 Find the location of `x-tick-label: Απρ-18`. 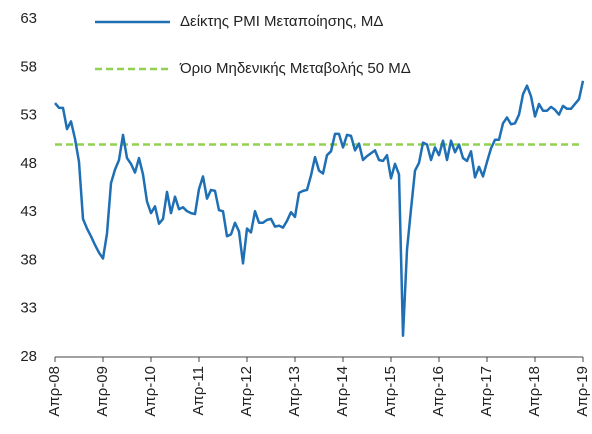

x-tick-label: Απρ-18 is located at coordinates (534, 391).